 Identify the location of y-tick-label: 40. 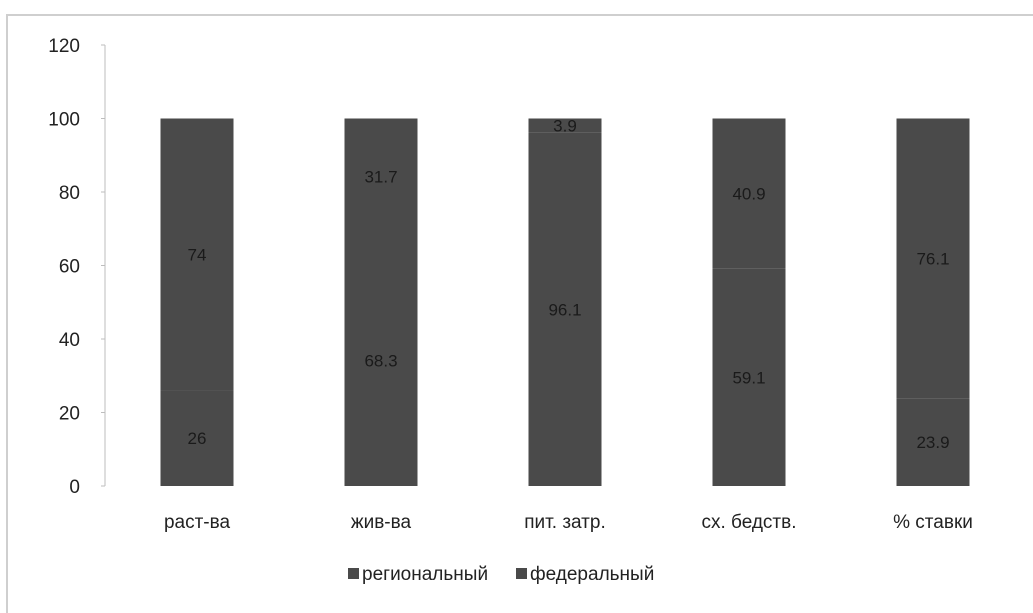
(69, 340).